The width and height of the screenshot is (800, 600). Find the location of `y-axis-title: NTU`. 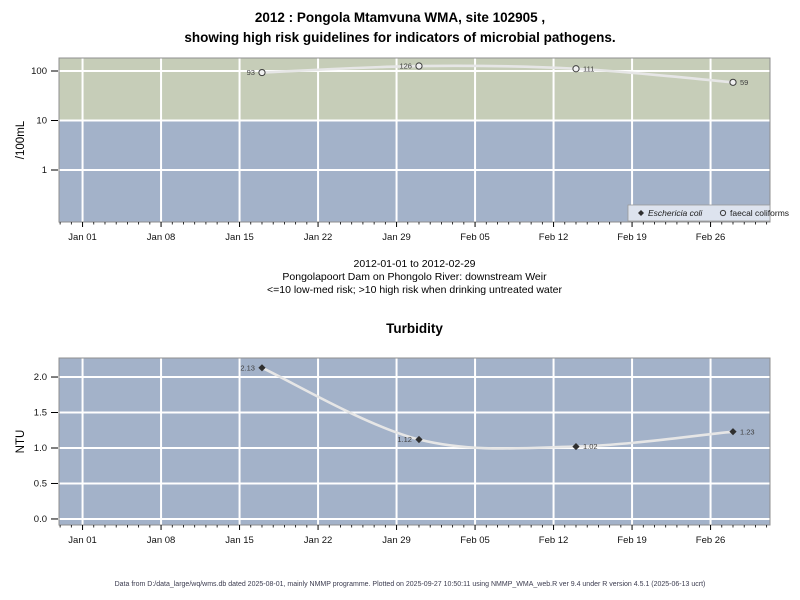

y-axis-title: NTU is located at coordinates (21, 442).